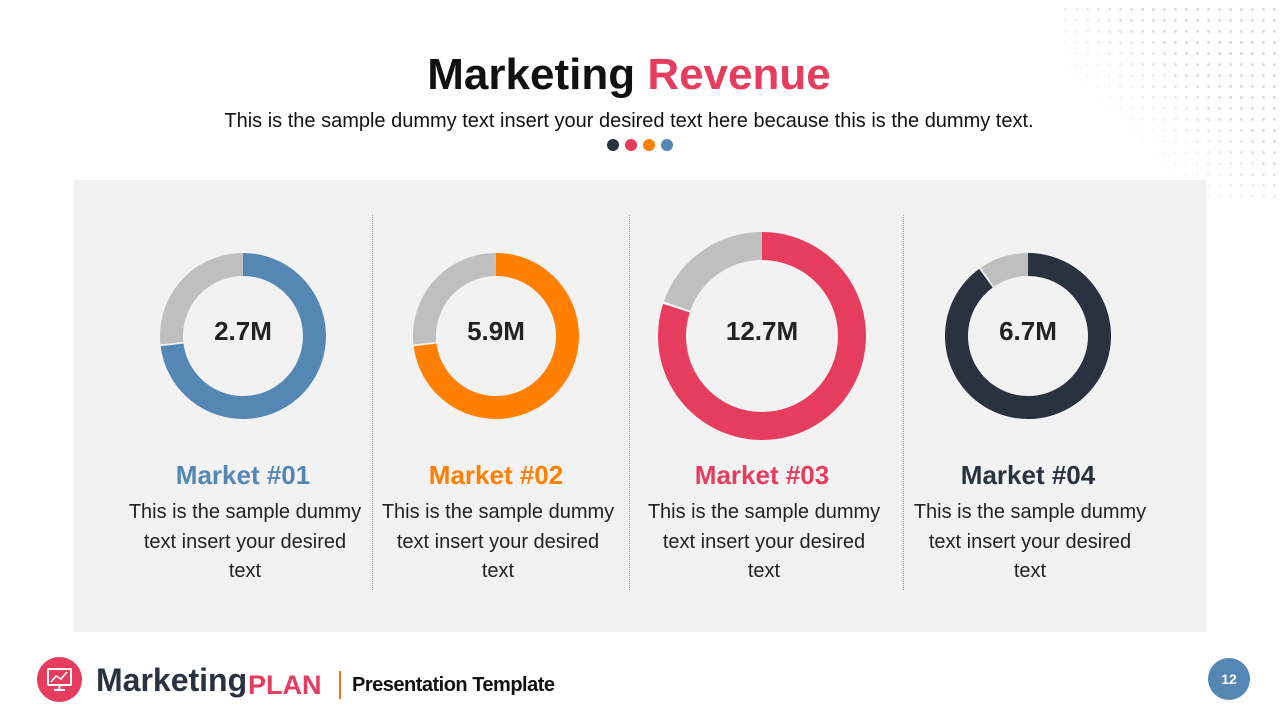 Image resolution: width=1280 pixels, height=720 pixels. Describe the element at coordinates (1229, 679) in the screenshot. I see `page-number: 12` at that location.